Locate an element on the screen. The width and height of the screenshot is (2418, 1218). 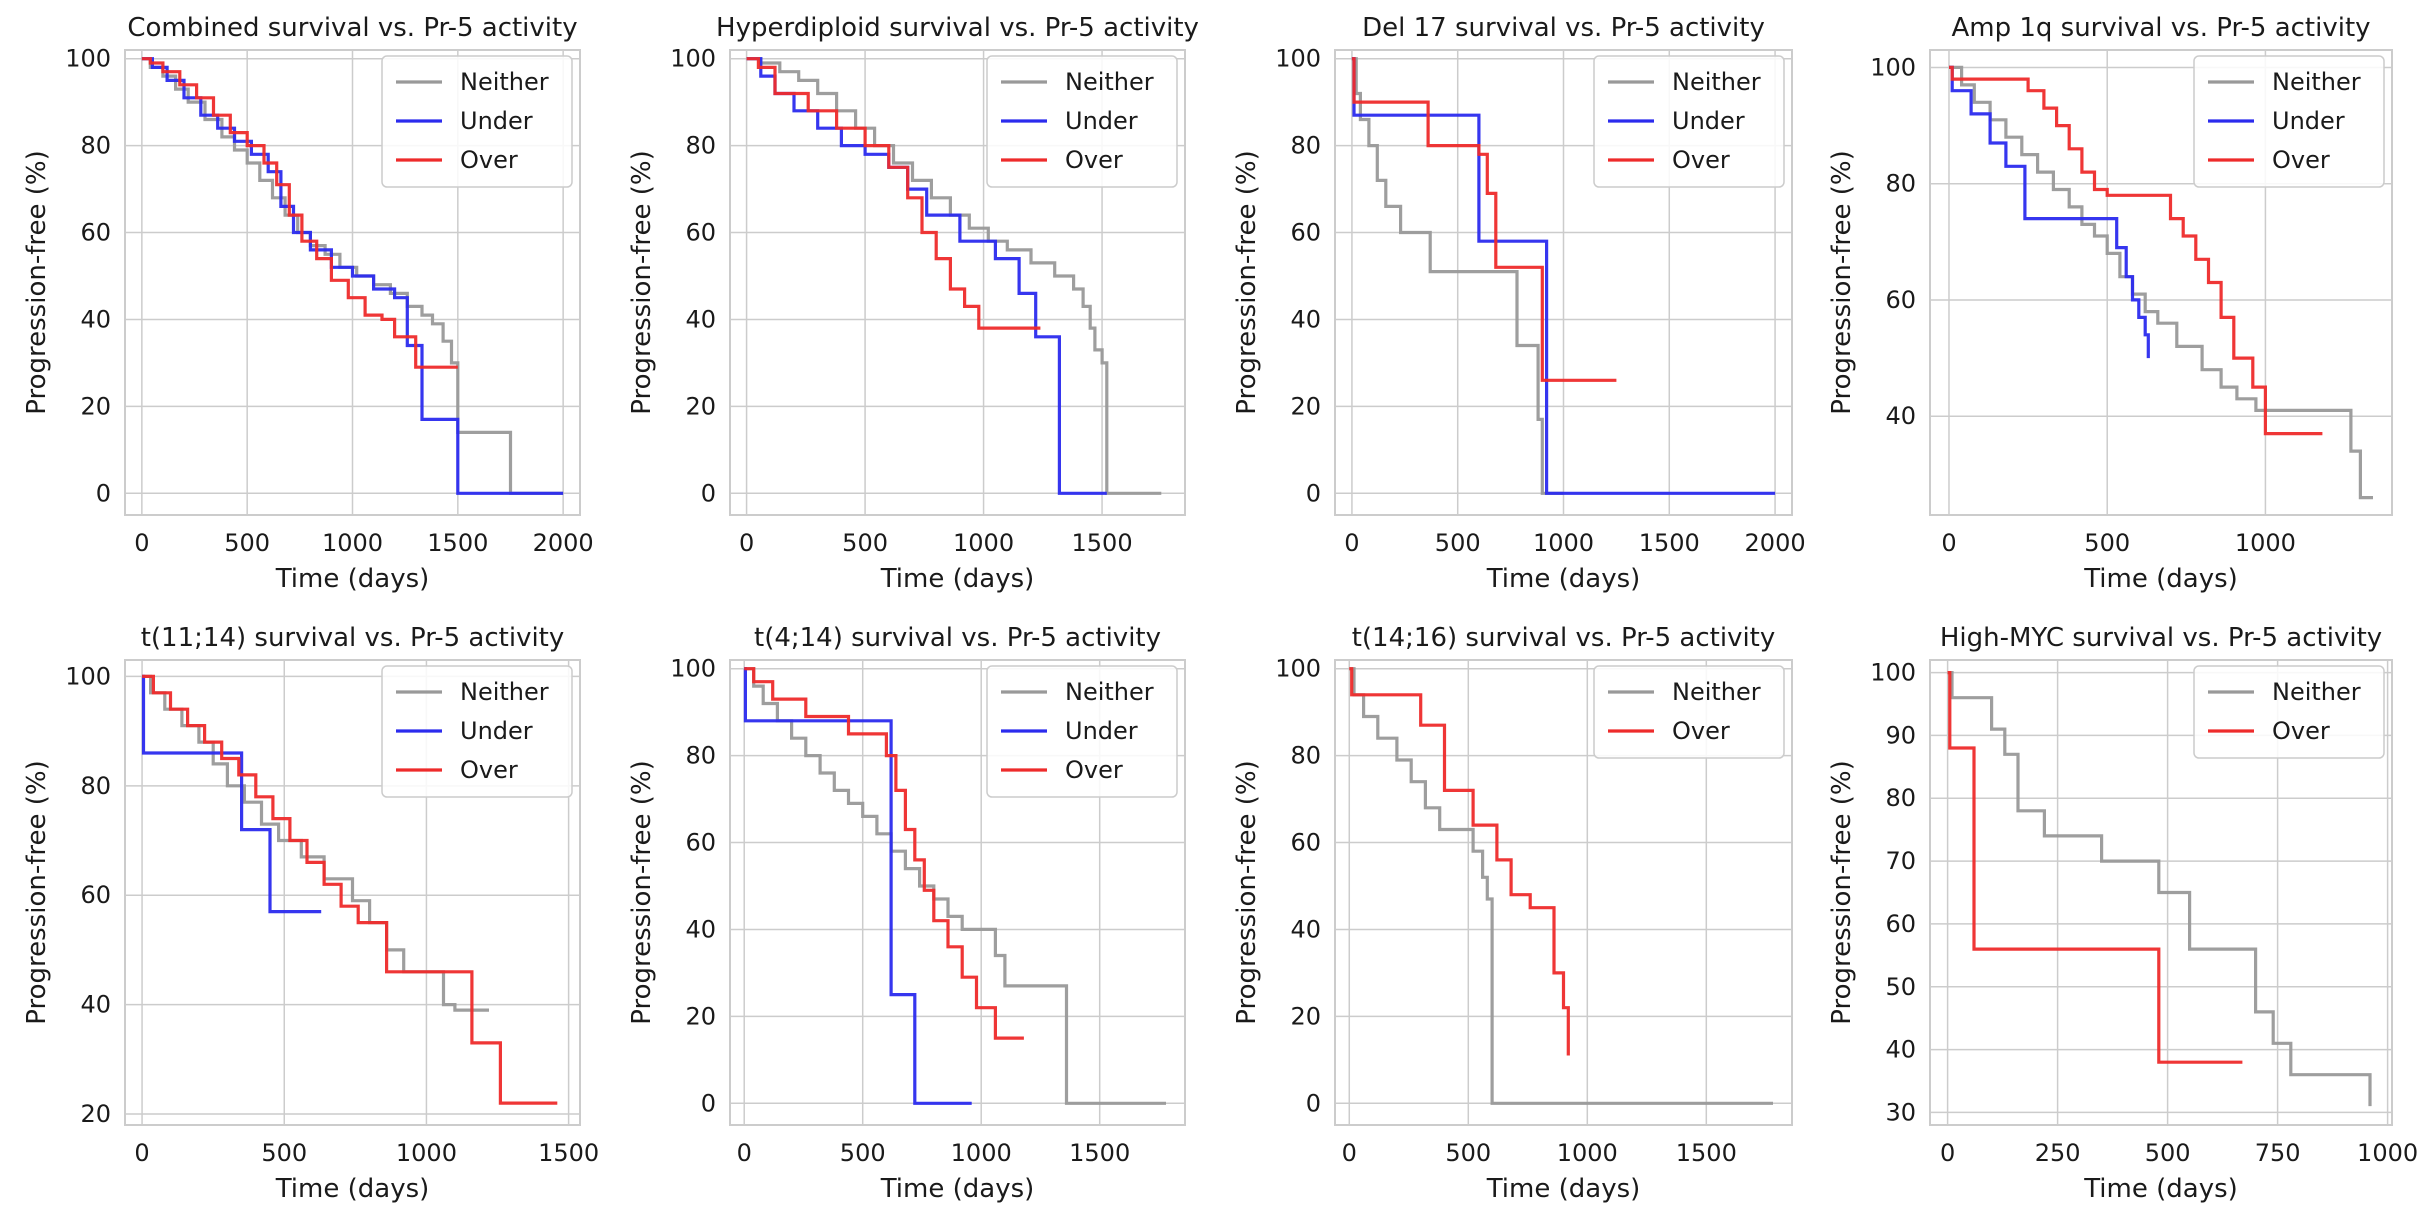
y-tick-label: 100 is located at coordinates (1298, 59).